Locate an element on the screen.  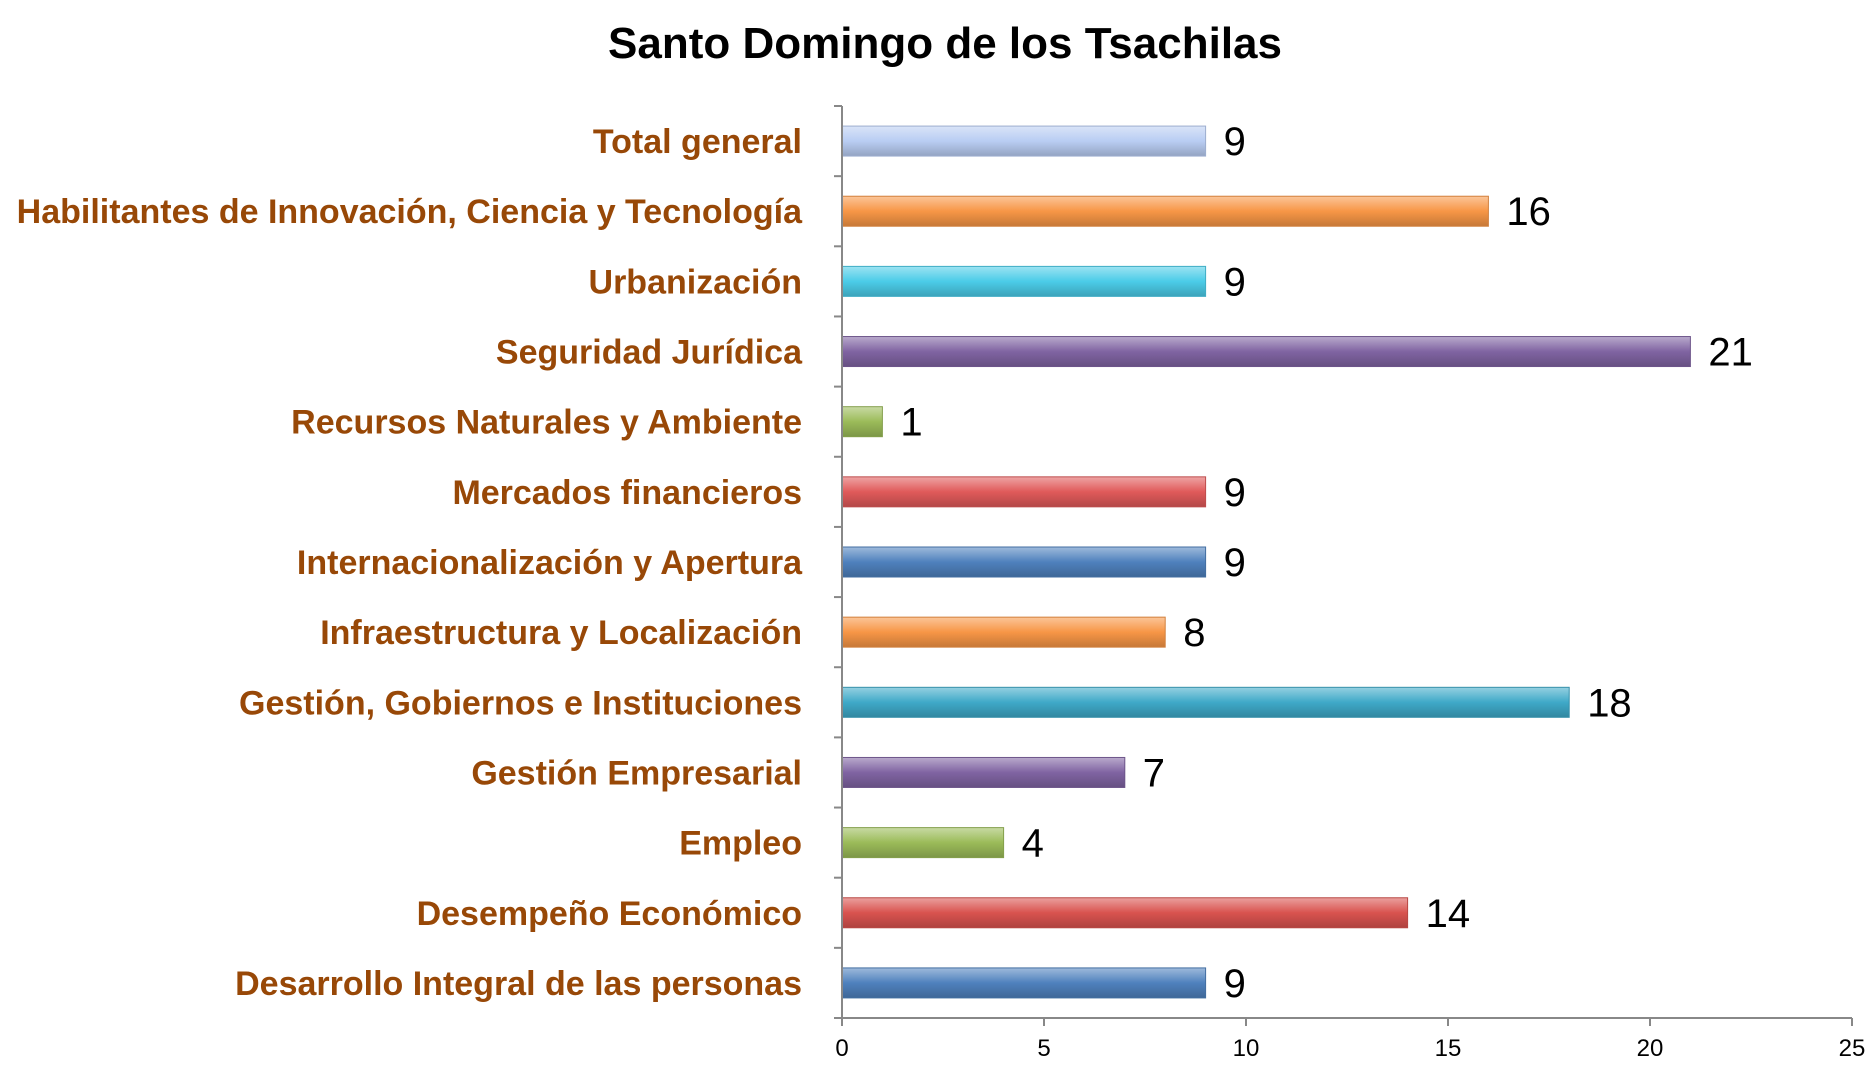
chart-title: Santo Domingo de los Tsachilas is located at coordinates (945, 43).